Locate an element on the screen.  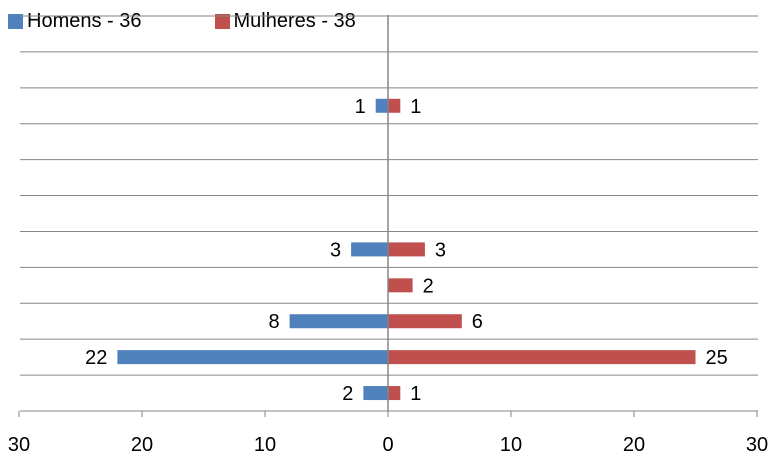
legend-swatch-mulheres is located at coordinates (222, 21).